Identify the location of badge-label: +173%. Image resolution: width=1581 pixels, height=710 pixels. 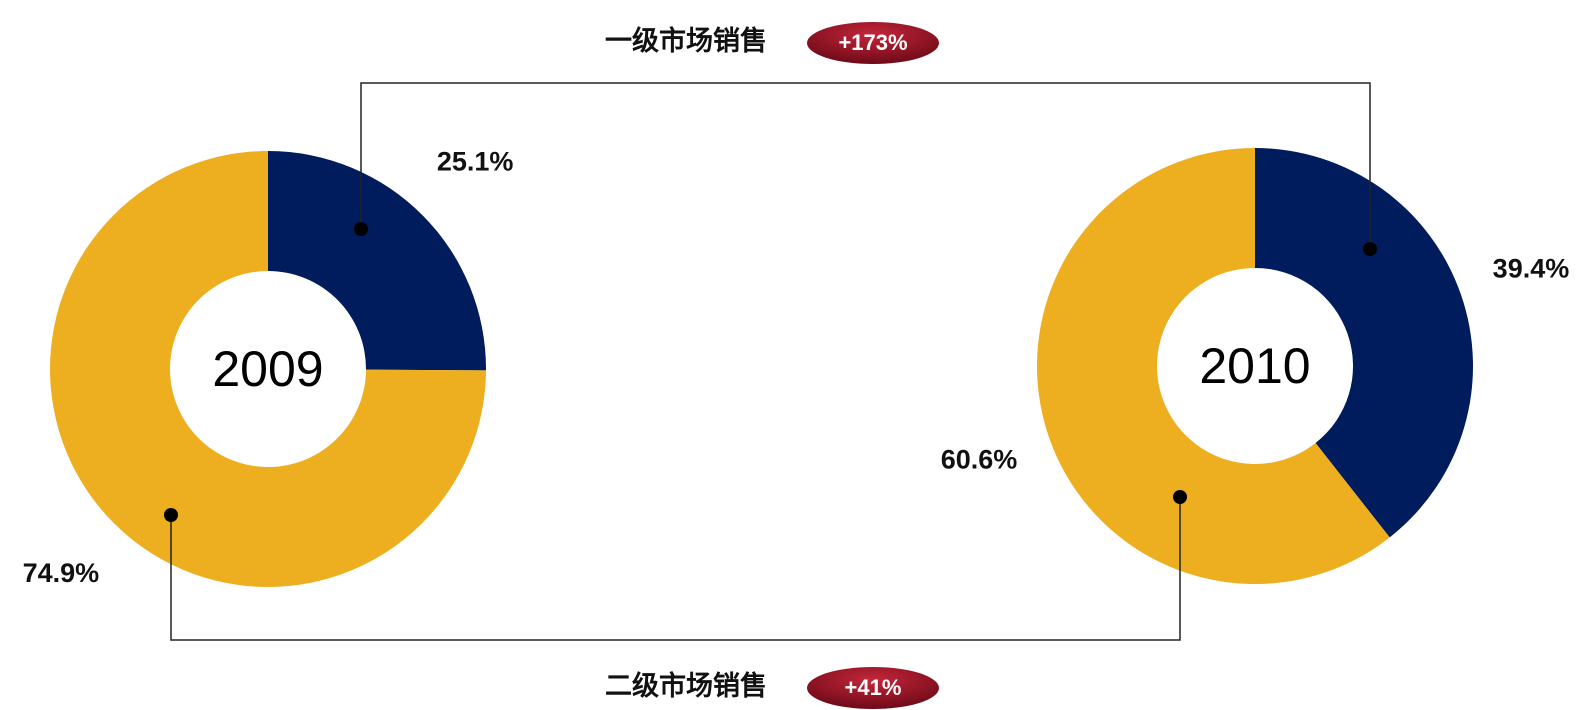
(872, 42).